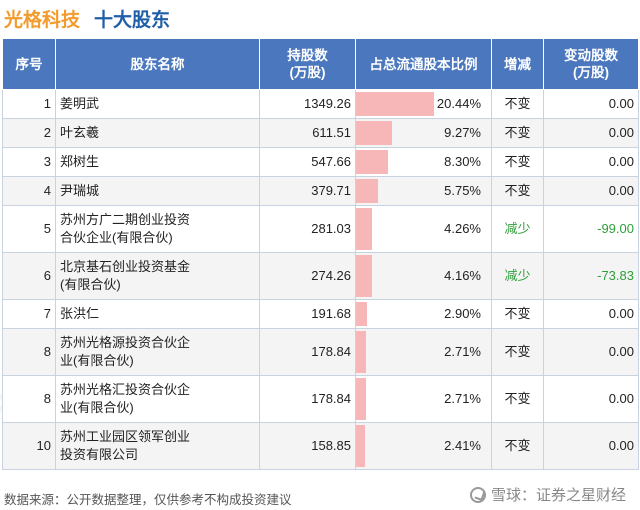 This screenshot has width=640, height=510. What do you see at coordinates (307, 446) in the screenshot?
I see `shares-cell: 158.85` at bounding box center [307, 446].